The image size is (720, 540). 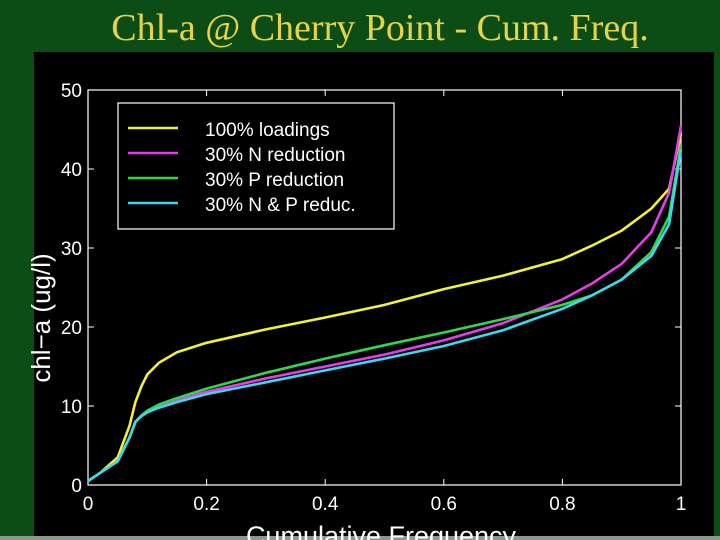 I want to click on x-tick-label: 0.6, so click(x=444, y=504).